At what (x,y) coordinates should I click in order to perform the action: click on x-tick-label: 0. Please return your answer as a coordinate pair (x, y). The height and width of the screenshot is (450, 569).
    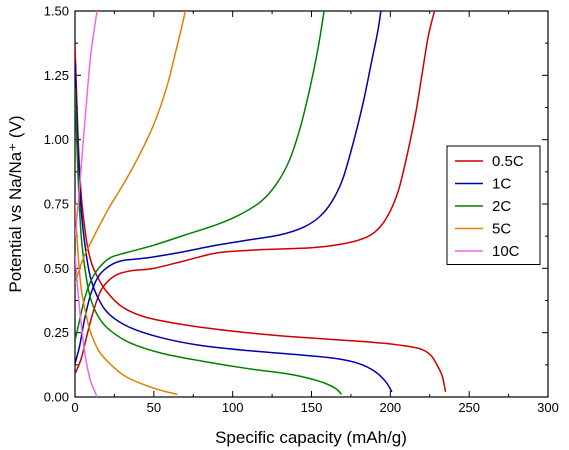
    Looking at the image, I should click on (74, 407).